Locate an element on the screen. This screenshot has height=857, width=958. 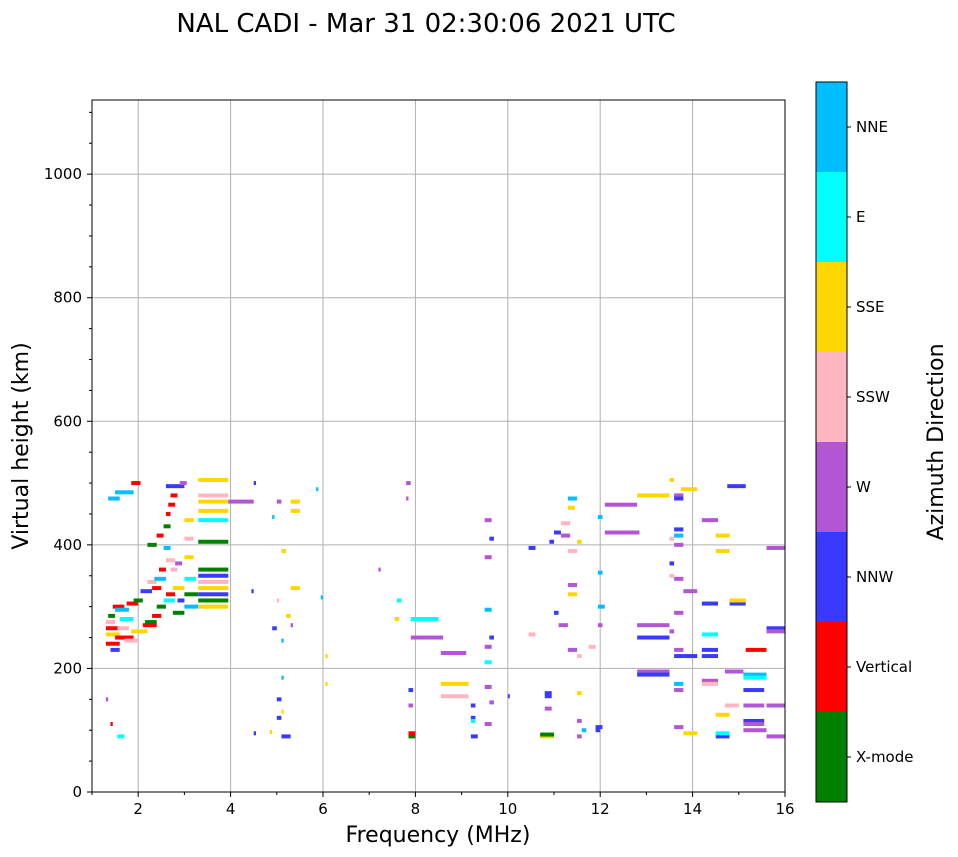
colorbar-title: Azimuth Direction is located at coordinates (936, 441).